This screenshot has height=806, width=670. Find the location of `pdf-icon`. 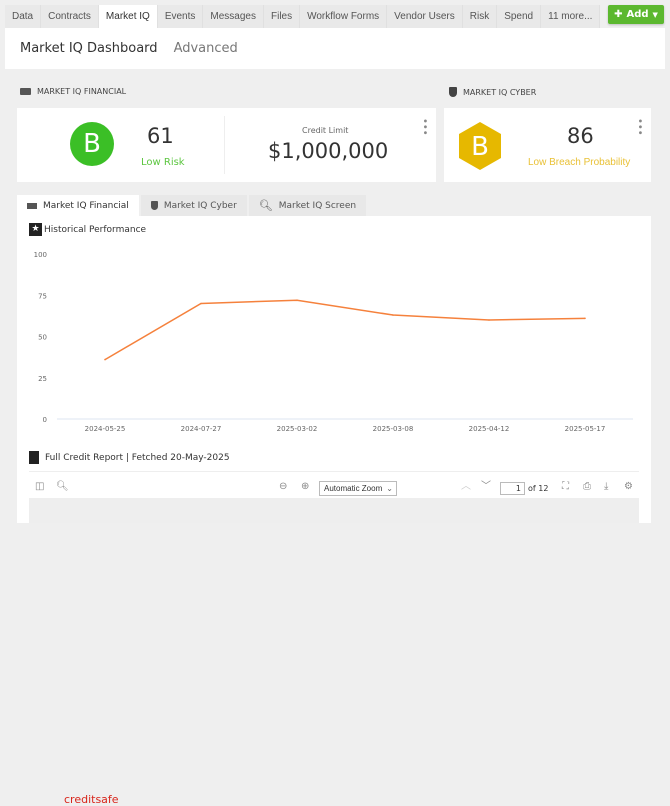

pdf-icon is located at coordinates (34, 457).